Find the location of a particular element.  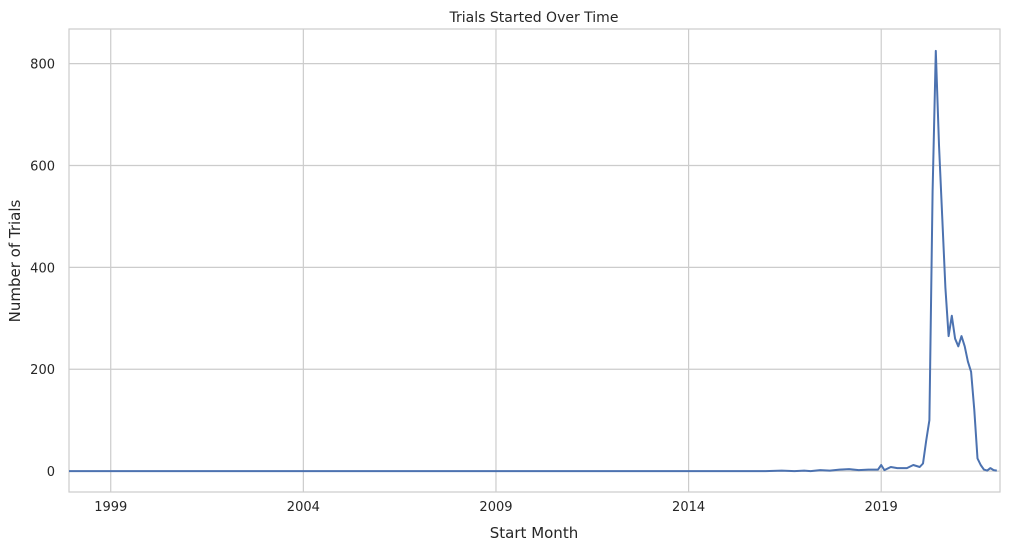

x-tick-label: 2004 is located at coordinates (303, 507).